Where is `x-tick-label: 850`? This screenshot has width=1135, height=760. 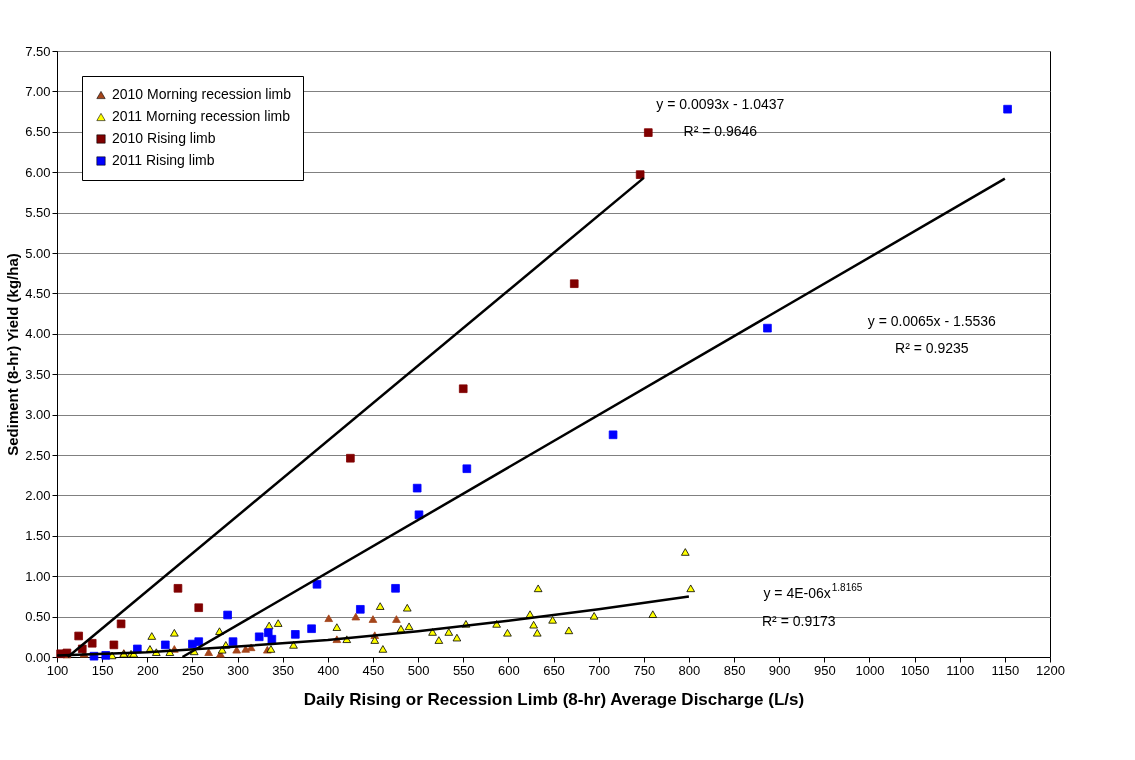 x-tick-label: 850 is located at coordinates (734, 670).